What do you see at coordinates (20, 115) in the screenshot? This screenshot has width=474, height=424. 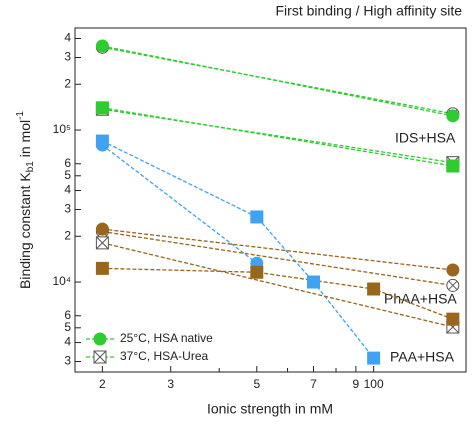 I see `y-label-sup: -1` at bounding box center [20, 115].